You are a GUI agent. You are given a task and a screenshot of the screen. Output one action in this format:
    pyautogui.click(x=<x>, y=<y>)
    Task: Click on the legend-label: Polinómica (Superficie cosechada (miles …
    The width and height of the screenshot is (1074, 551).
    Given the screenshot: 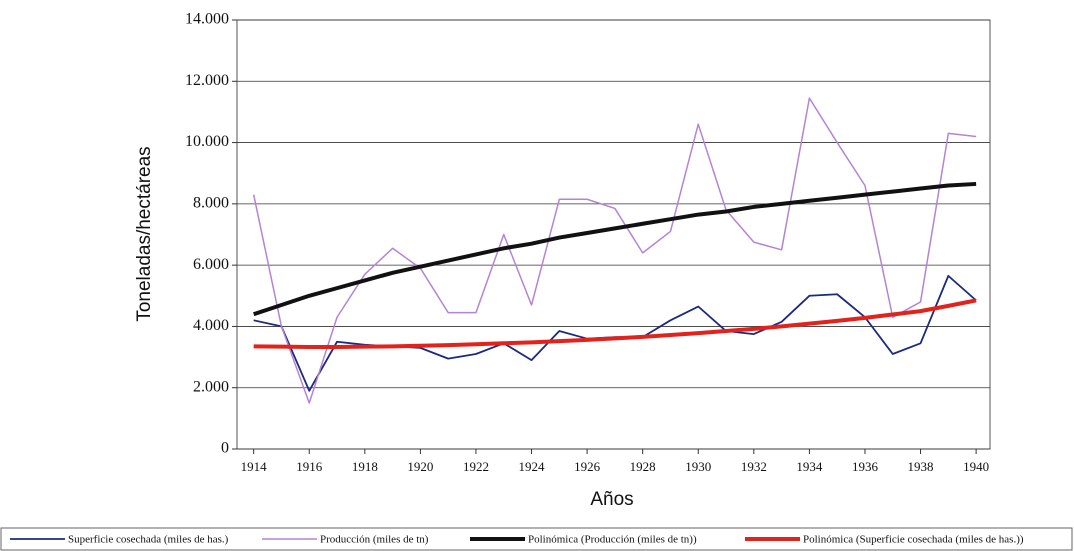 What is the action you would take?
    pyautogui.click(x=913, y=540)
    